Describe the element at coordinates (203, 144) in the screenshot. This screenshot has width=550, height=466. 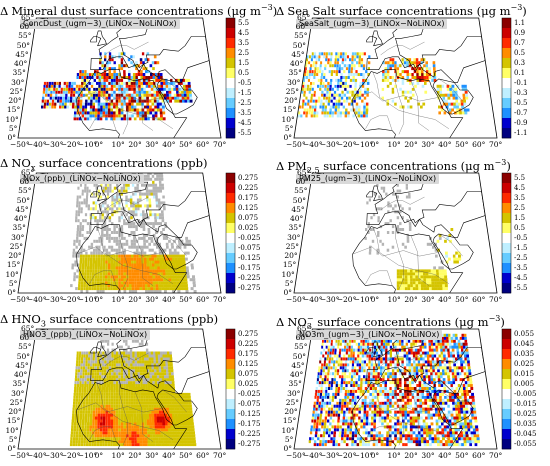
I see `longitude-tick-label: 60°` at that location.